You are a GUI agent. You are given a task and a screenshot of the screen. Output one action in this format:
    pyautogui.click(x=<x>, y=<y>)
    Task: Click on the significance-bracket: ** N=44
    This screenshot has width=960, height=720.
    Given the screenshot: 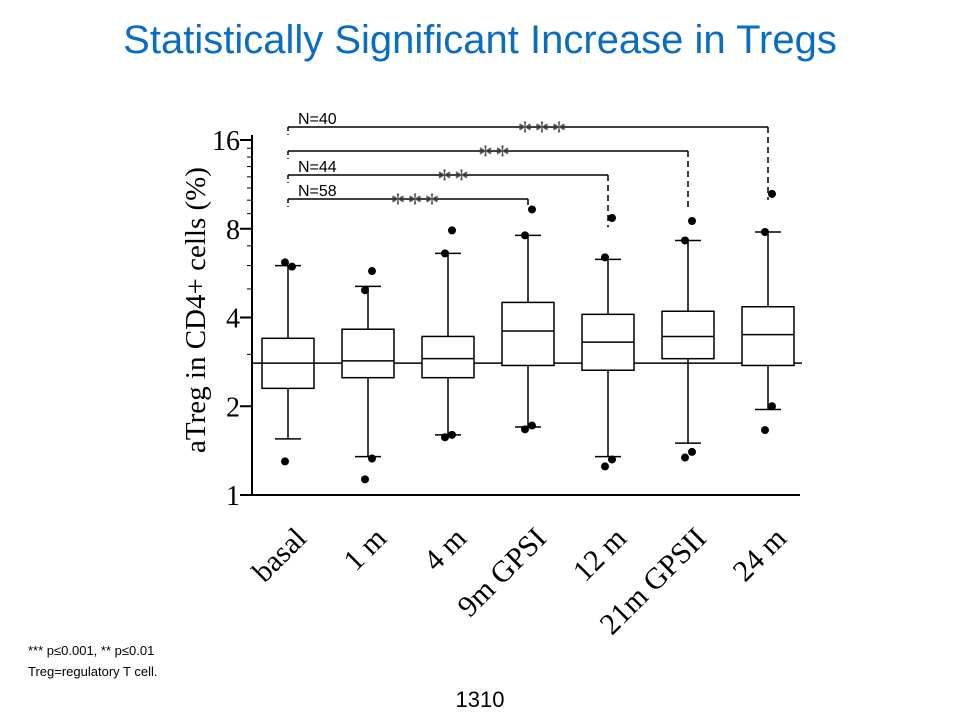 What is the action you would take?
    pyautogui.click(x=448, y=193)
    